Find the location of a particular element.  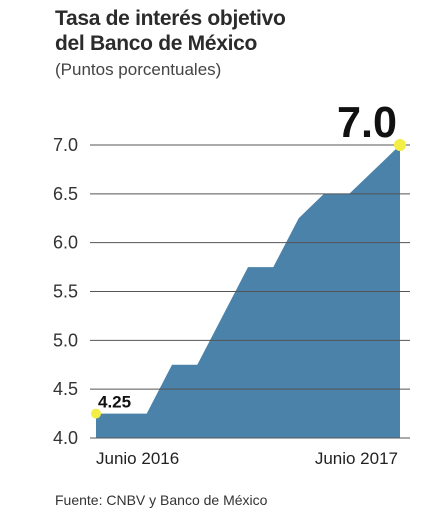

y-tick-label: 5.5 is located at coordinates (65, 292).